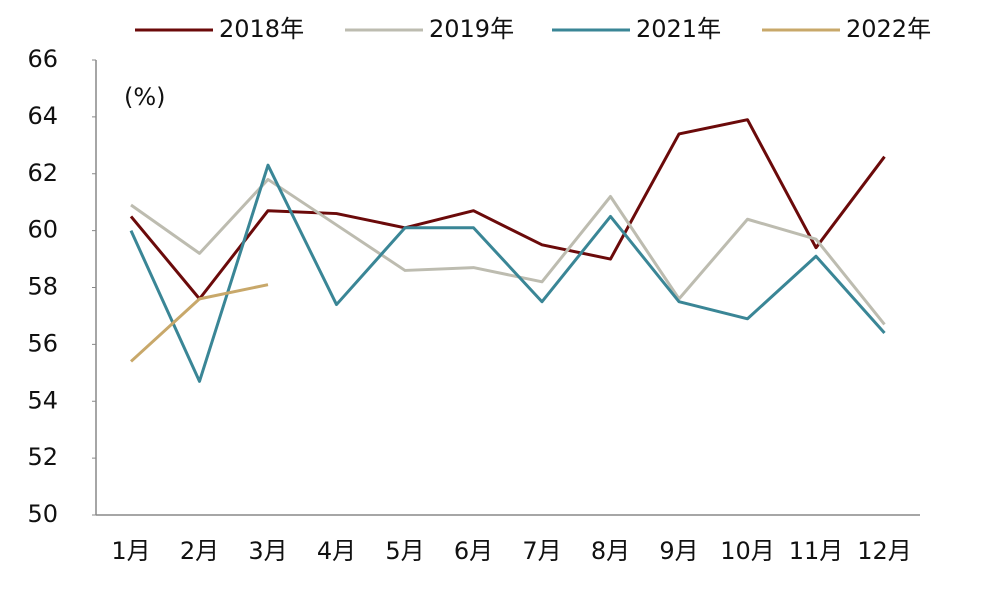  What do you see at coordinates (42, 400) in the screenshot?
I see `y-tick-label: 54` at bounding box center [42, 400].